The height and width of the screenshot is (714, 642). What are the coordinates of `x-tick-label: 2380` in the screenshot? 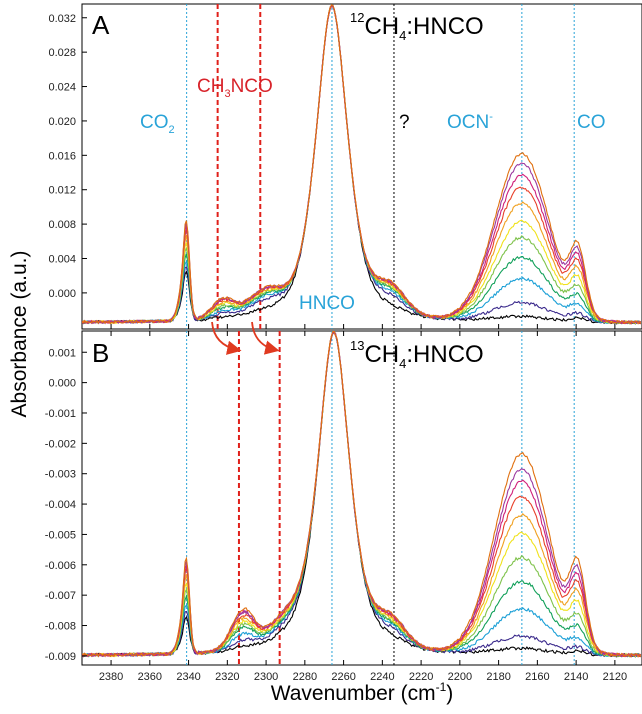 It's located at (111, 677).